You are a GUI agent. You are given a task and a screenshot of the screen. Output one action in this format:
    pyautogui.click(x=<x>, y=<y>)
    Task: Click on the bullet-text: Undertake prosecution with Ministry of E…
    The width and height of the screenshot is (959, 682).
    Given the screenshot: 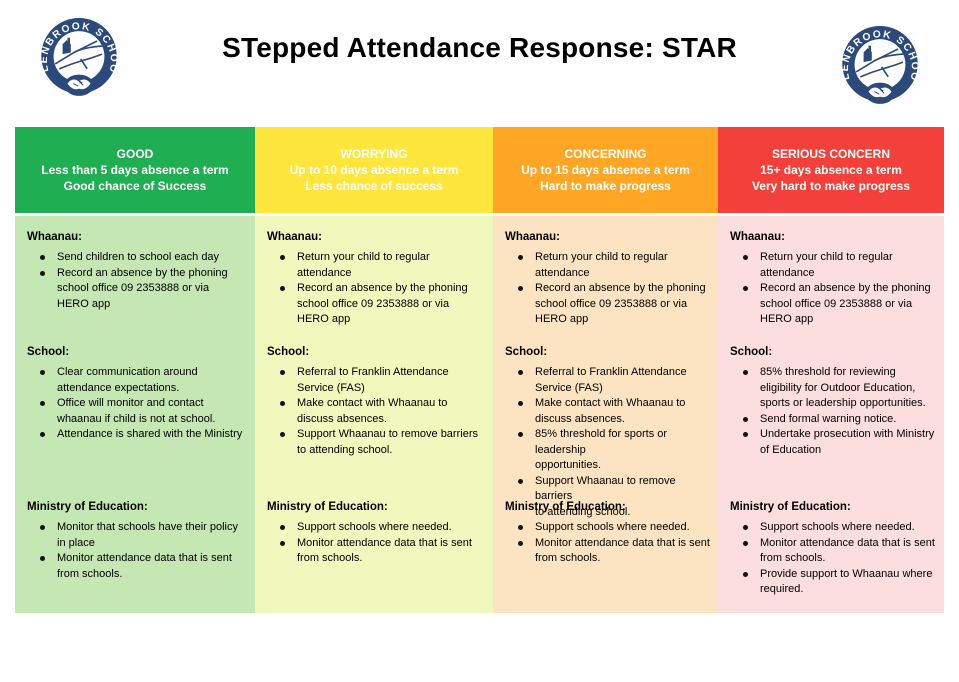 What is the action you would take?
    pyautogui.click(x=847, y=442)
    